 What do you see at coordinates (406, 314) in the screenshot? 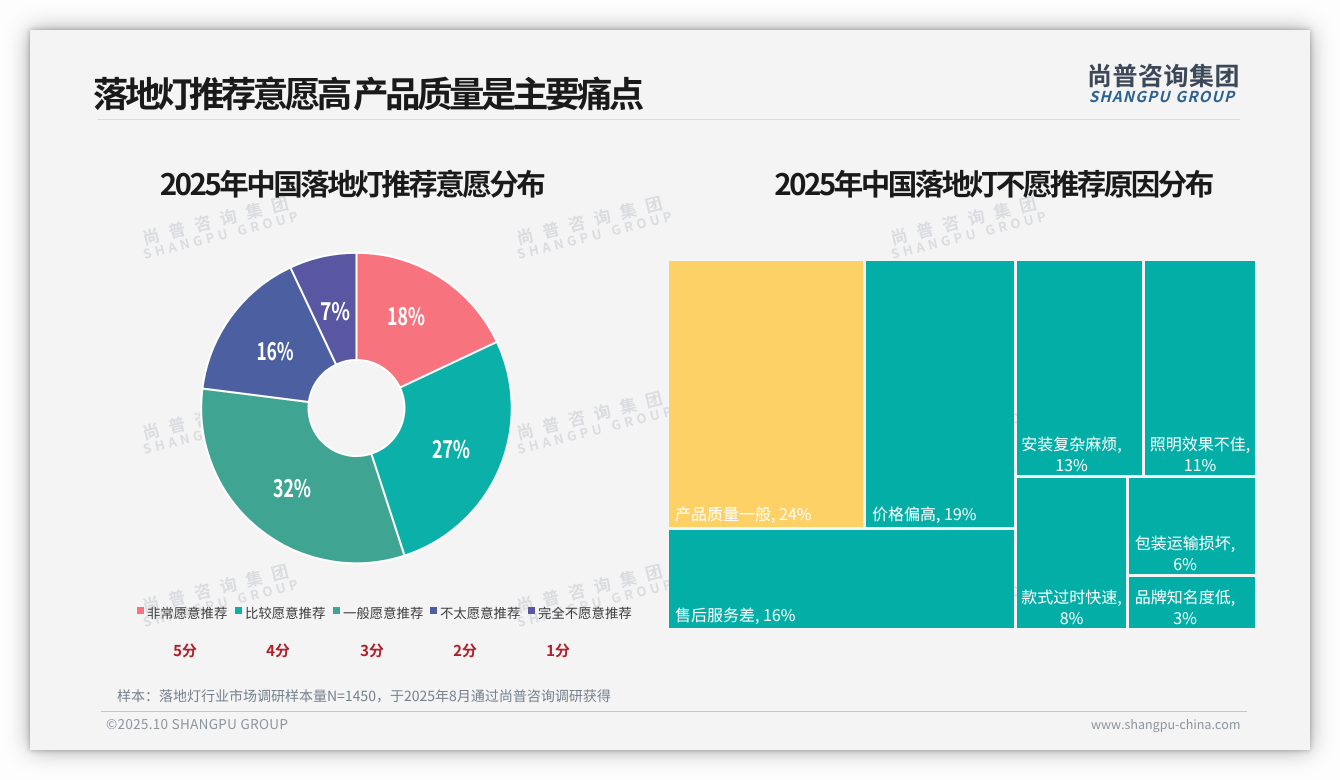
I see `svg-text: 18%` at bounding box center [406, 314].